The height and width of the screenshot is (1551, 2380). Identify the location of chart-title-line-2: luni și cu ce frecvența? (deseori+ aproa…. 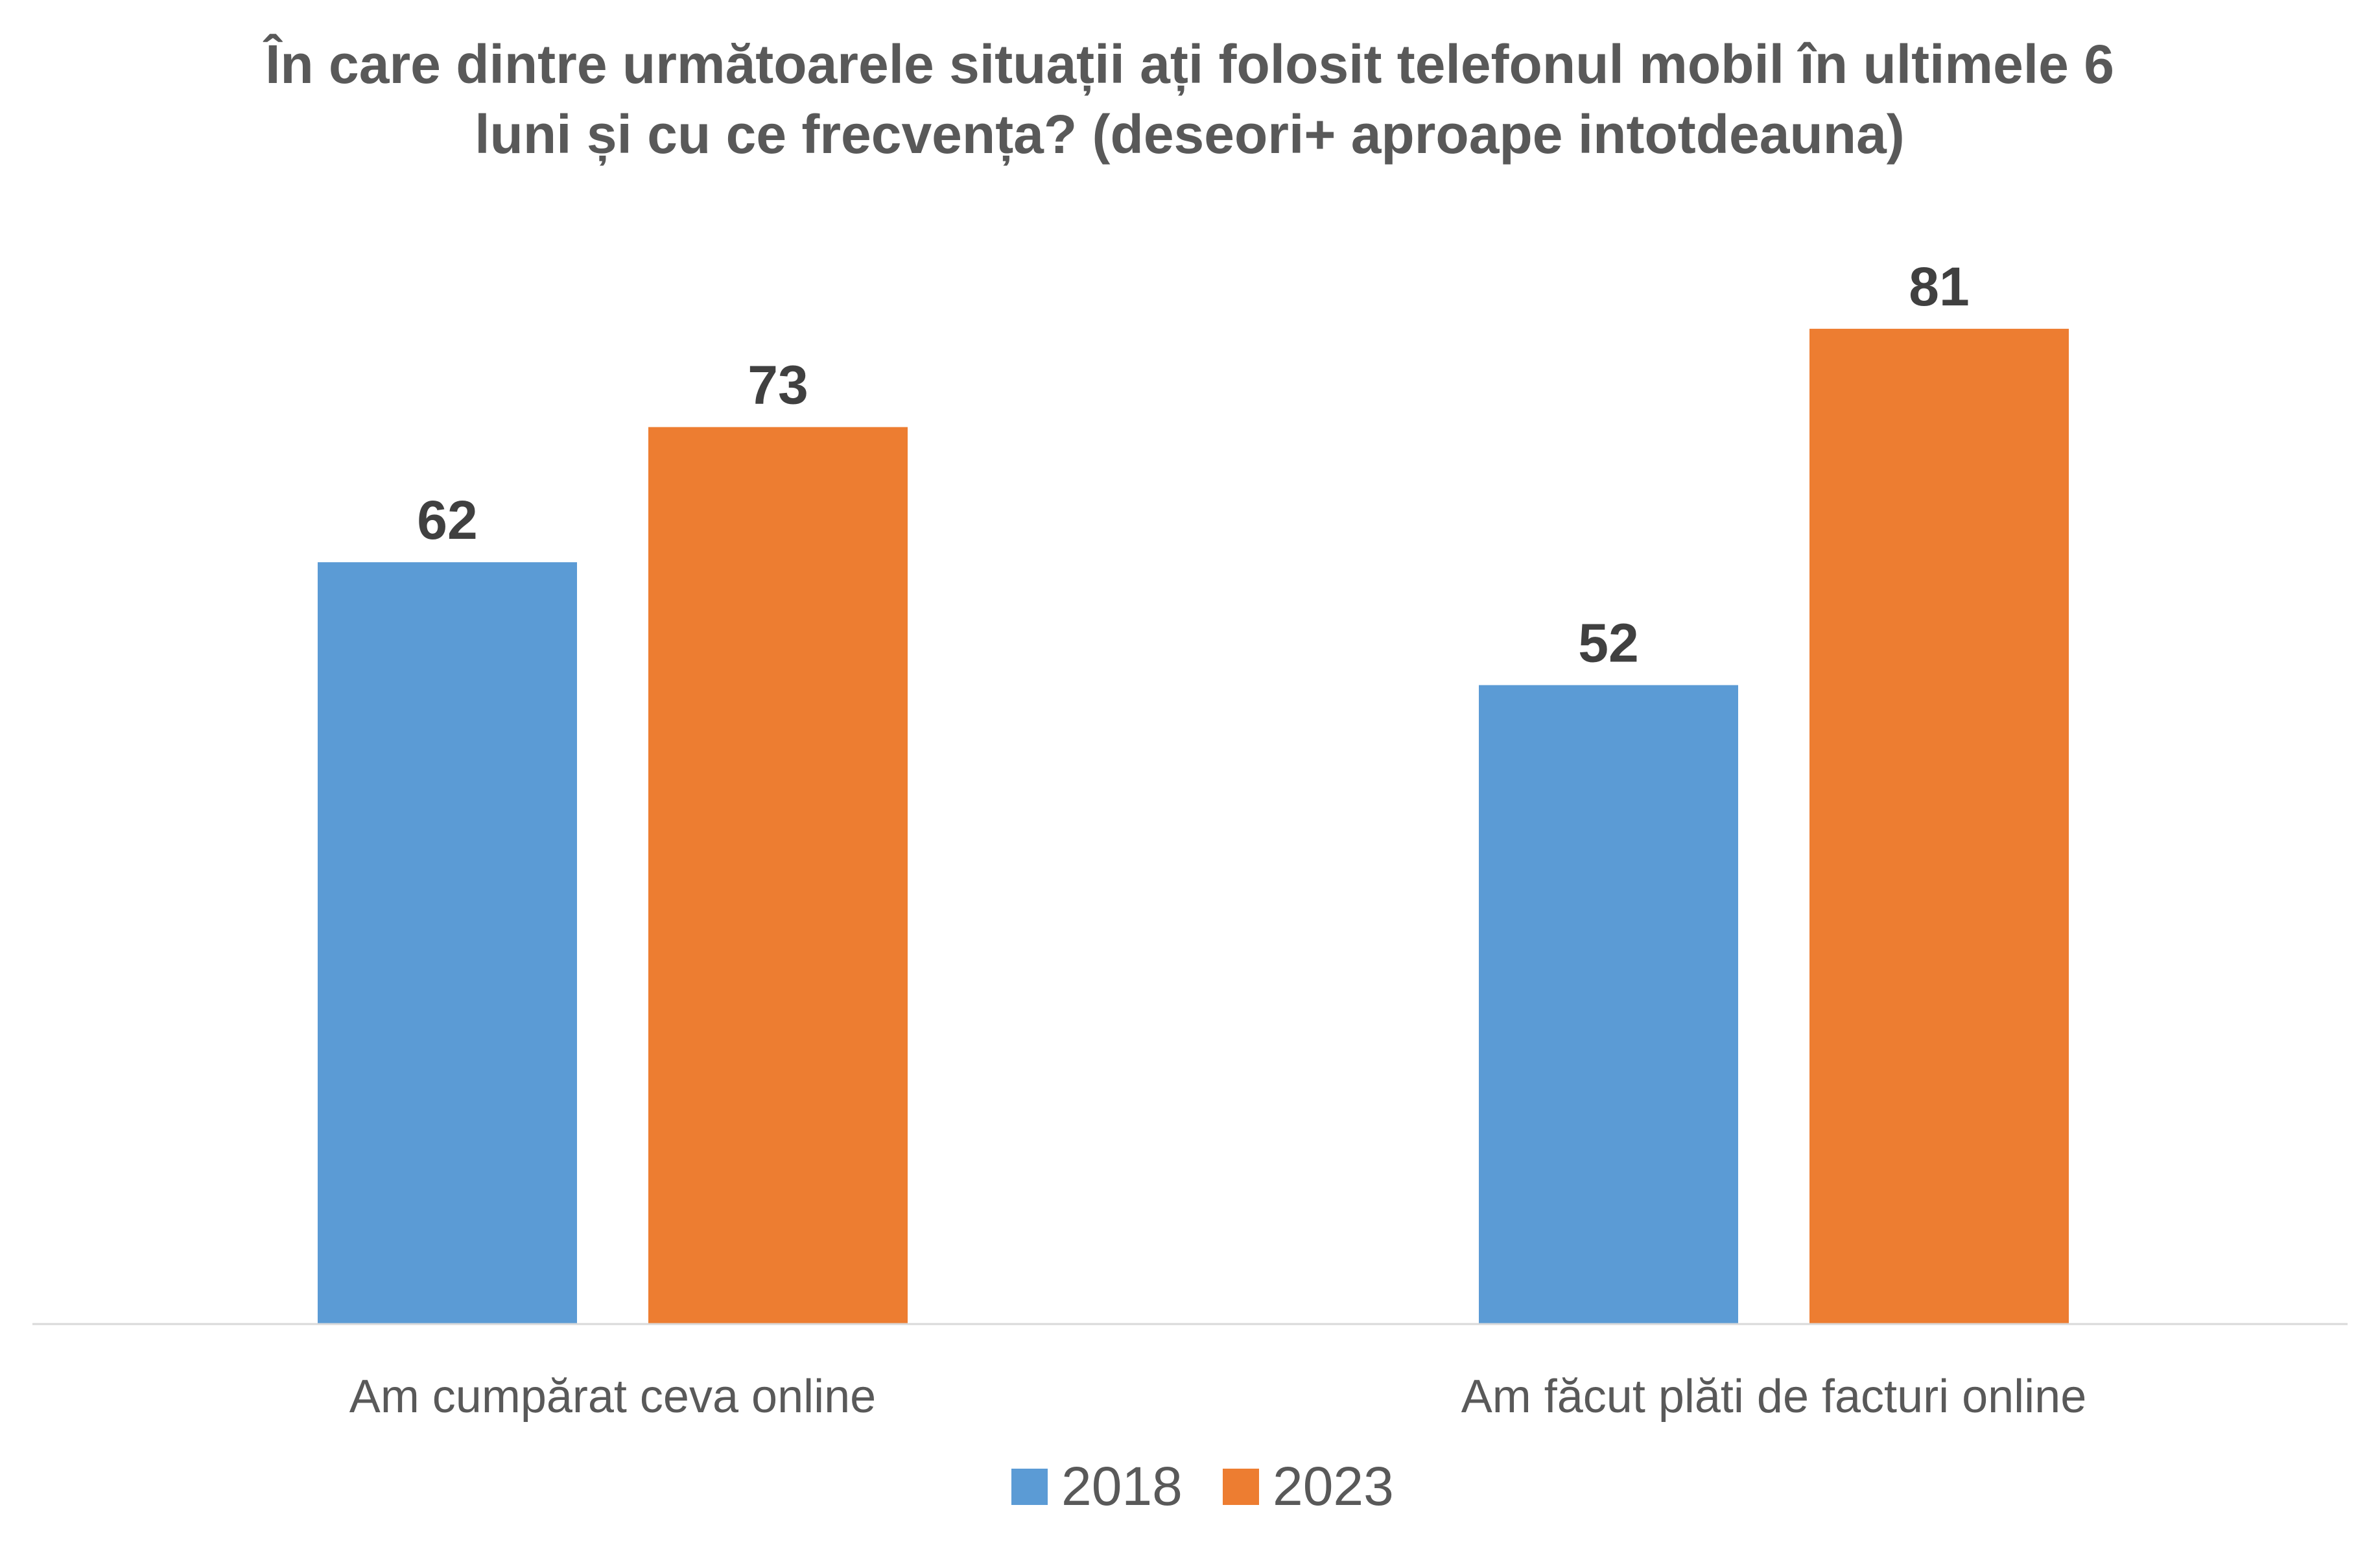
(1190, 134).